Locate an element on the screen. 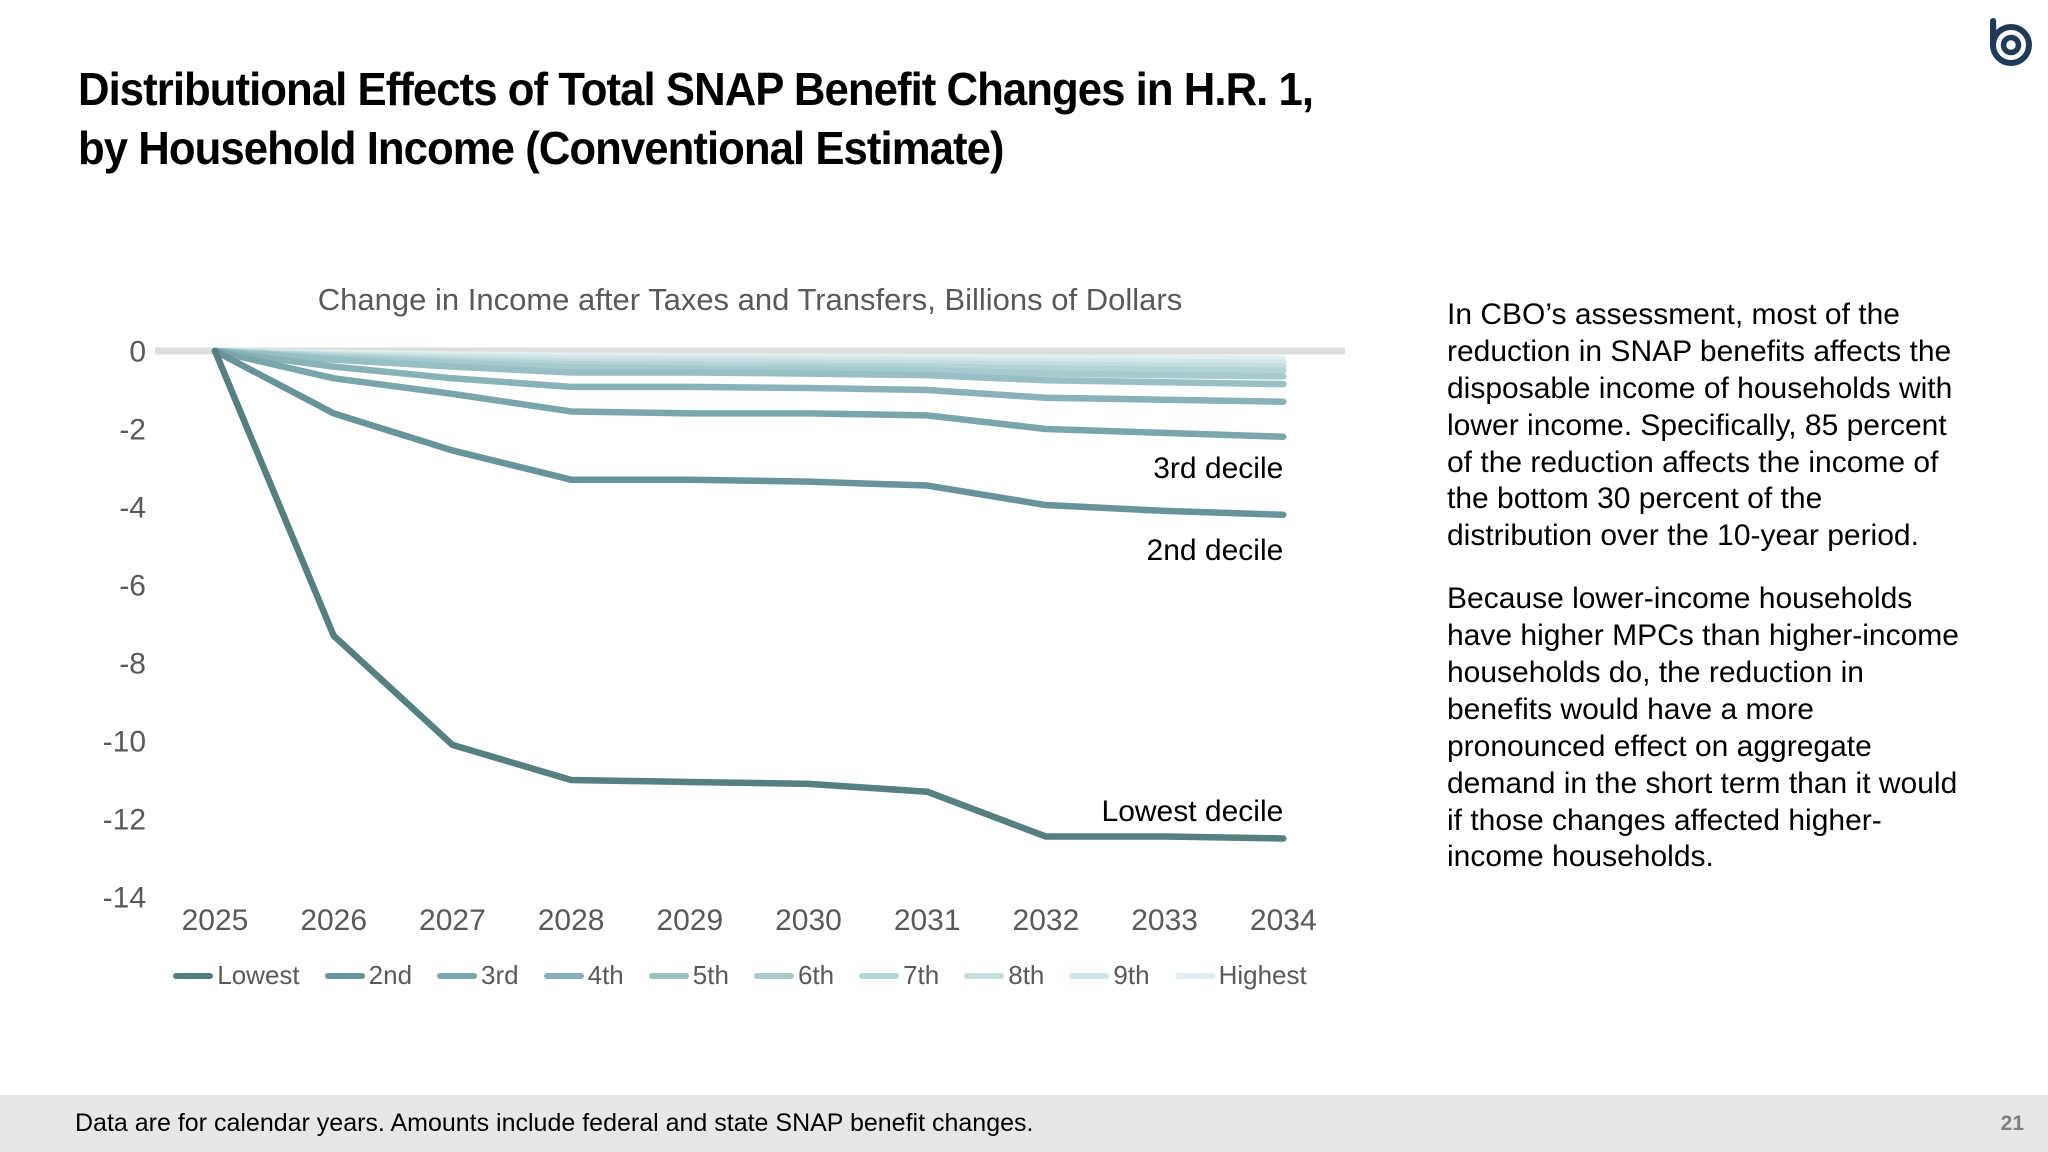 Image resolution: width=2048 pixels, height=1152 pixels. x-tick-label: 2027 is located at coordinates (452, 920).